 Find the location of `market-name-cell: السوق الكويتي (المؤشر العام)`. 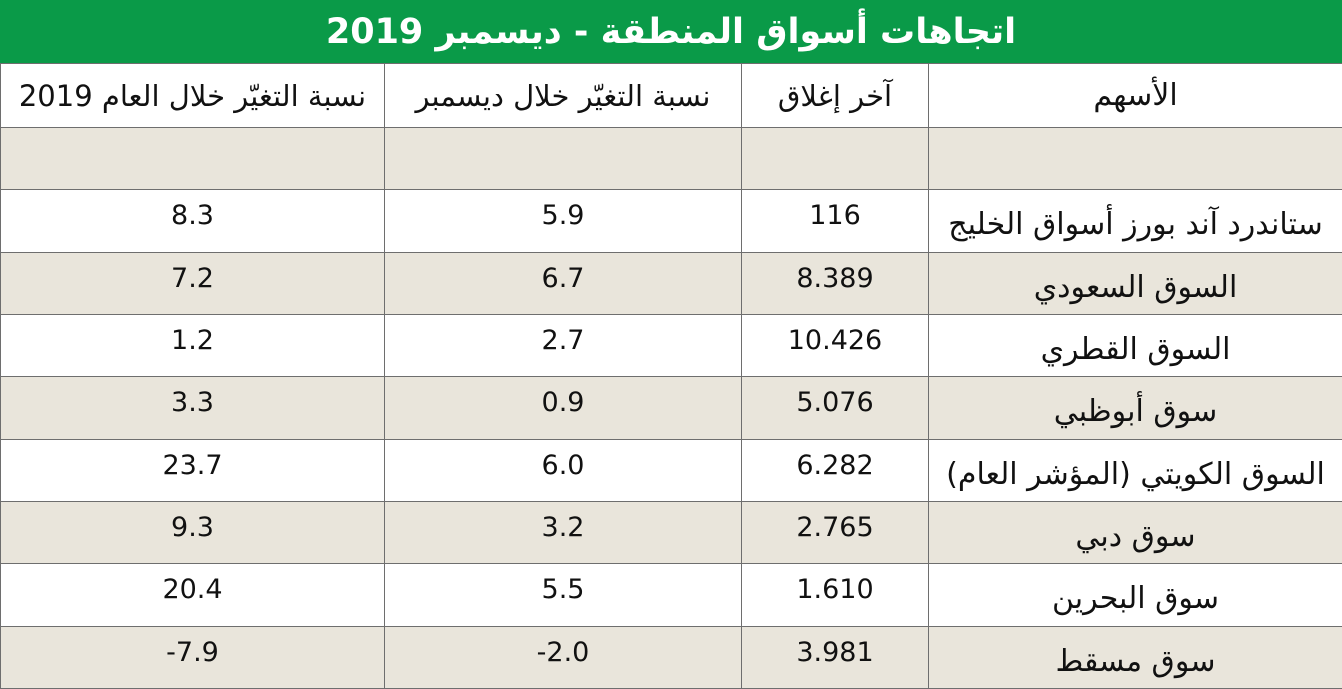

market-name-cell: السوق الكويتي (المؤشر العام) is located at coordinates (1135, 470).